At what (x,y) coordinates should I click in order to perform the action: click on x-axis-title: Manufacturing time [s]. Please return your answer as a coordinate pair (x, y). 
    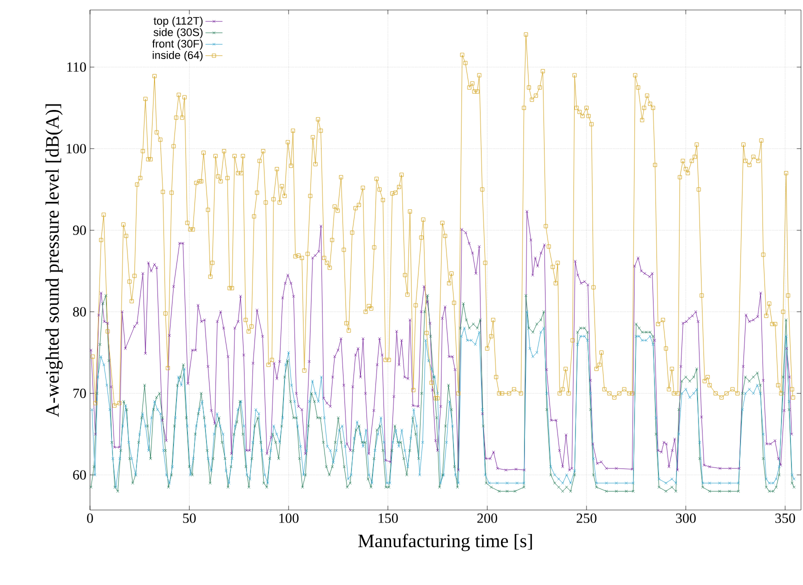
    Looking at the image, I should click on (445, 543).